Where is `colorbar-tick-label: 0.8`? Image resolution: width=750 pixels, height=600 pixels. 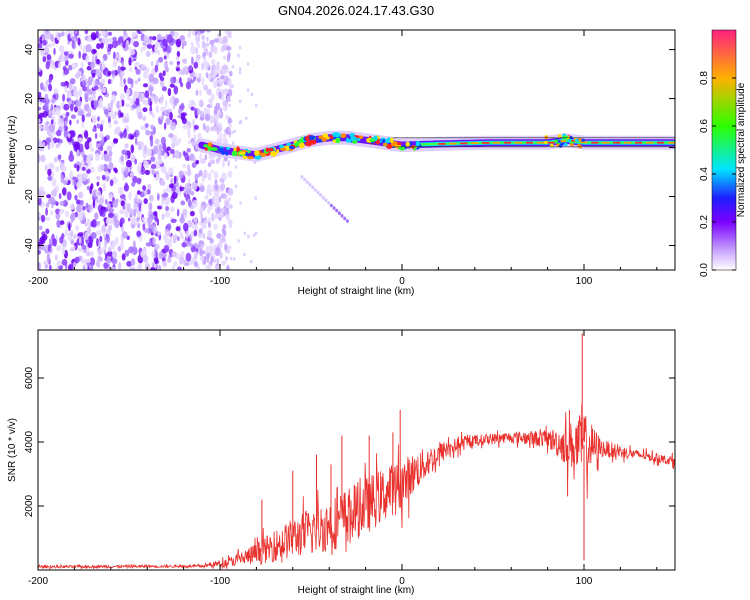
colorbar-tick-label: 0.8 is located at coordinates (704, 78).